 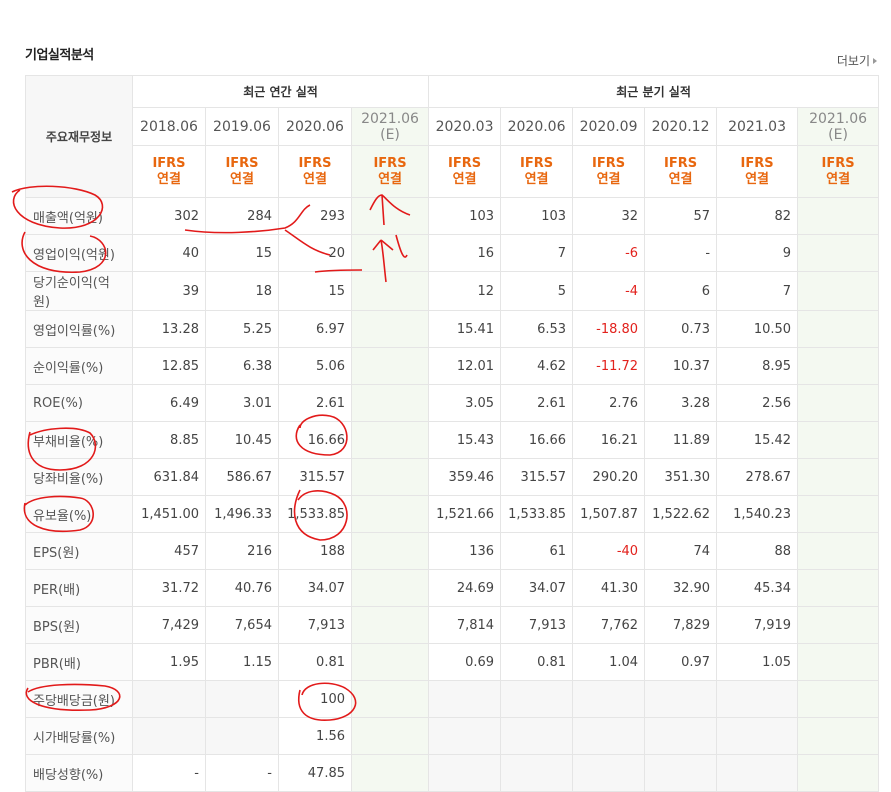 I want to click on cell: 88, so click(x=757, y=551).